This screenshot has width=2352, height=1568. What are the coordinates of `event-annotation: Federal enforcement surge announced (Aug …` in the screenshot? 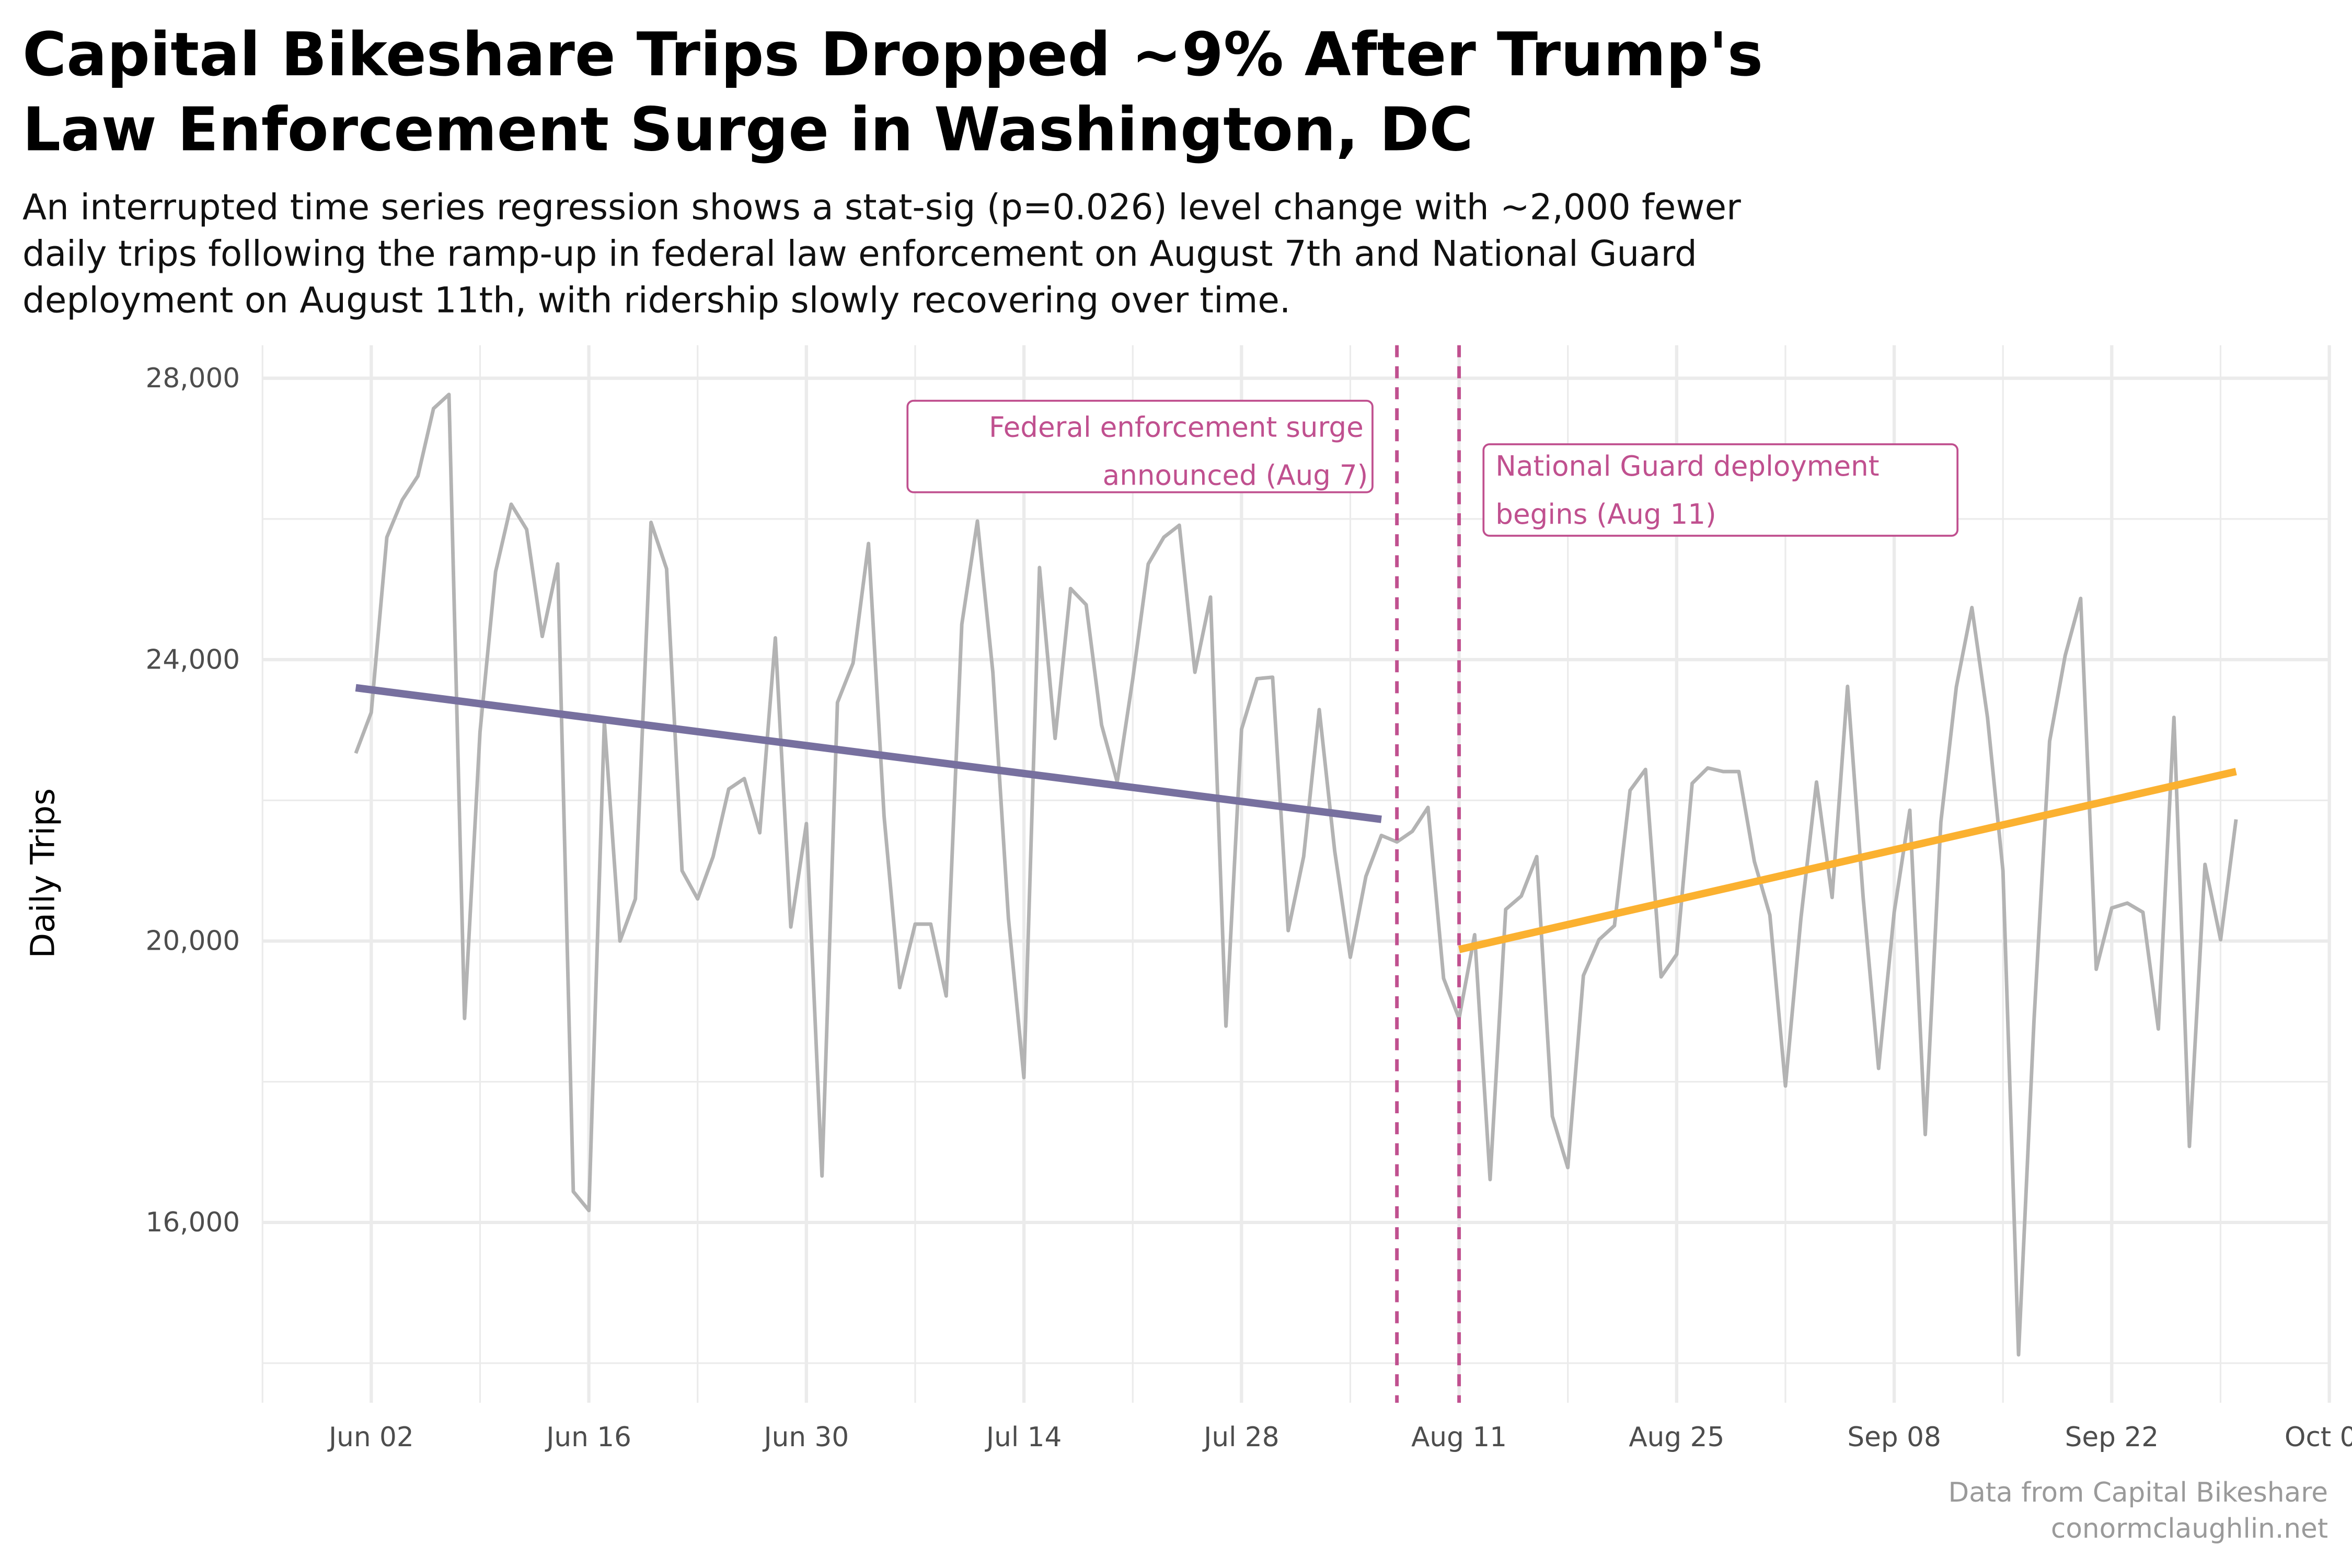 It's located at (1140, 446).